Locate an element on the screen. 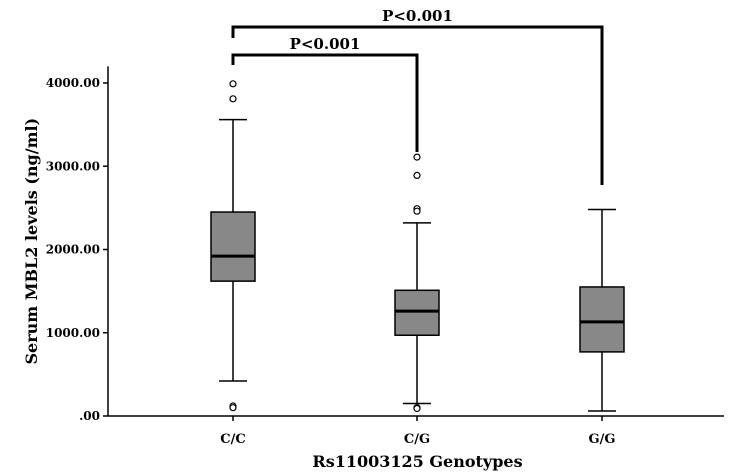 The height and width of the screenshot is (474, 744). y-tick-label: .00 is located at coordinates (89, 416).